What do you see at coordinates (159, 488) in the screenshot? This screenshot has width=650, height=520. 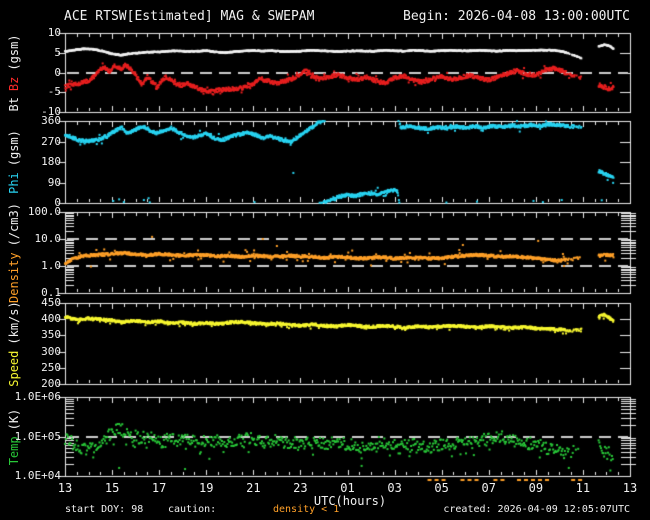 I see `x-tick-label: 17` at bounding box center [159, 488].